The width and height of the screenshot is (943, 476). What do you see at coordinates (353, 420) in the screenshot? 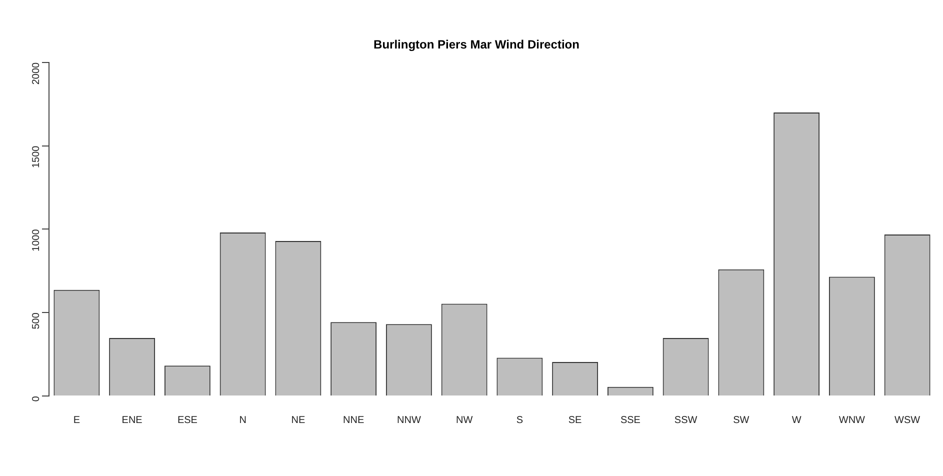
I see `x-tick-label: NNE` at bounding box center [353, 420].